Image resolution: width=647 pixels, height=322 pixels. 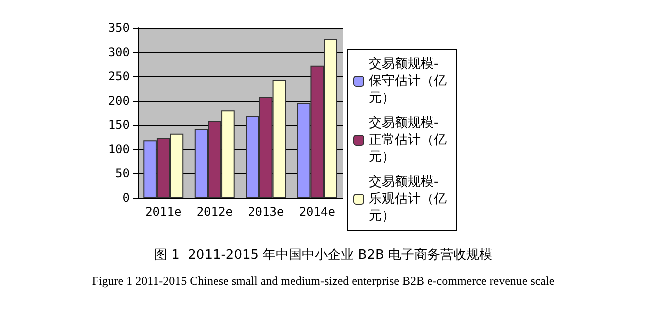 I want to click on x-tick-label: 2014e, so click(x=317, y=212).